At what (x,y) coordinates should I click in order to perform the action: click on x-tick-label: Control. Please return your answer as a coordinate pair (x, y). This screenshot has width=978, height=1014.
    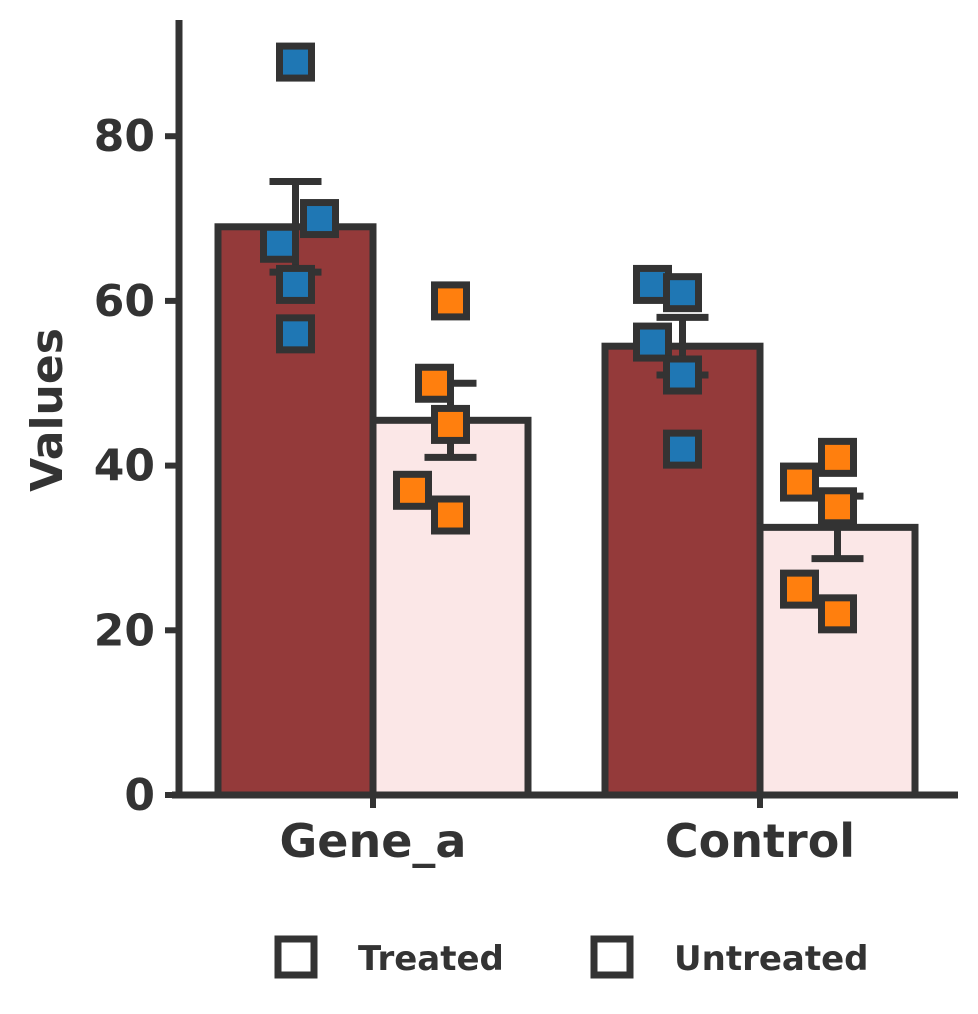
    Looking at the image, I should click on (760, 841).